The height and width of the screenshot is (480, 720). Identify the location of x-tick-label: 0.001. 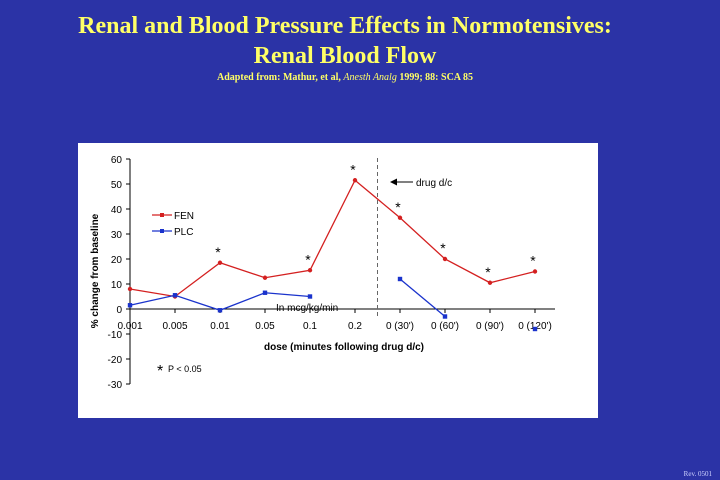
(129, 326).